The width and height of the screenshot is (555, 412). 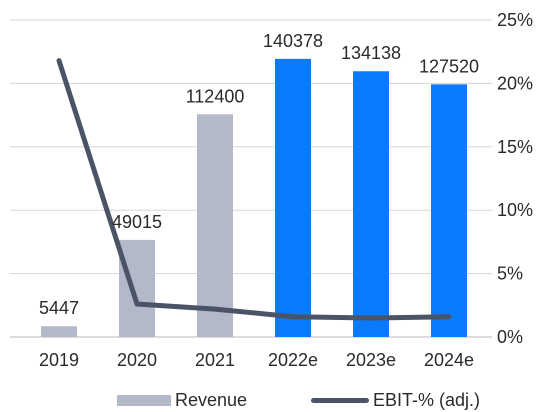 What do you see at coordinates (215, 226) in the screenshot?
I see `revenue-bar-2021` at bounding box center [215, 226].